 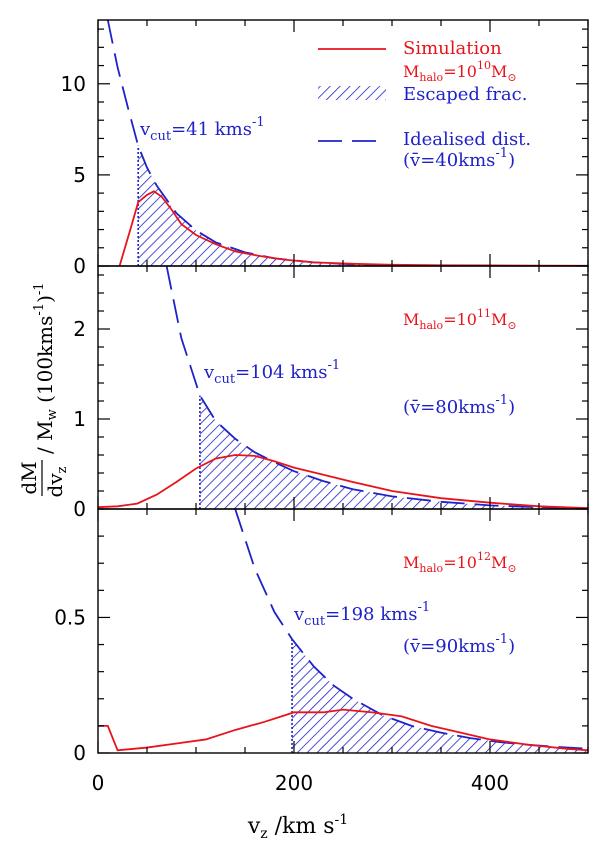 I want to click on mhalo-label-middle: Mhalo=1011M⊙, so click(x=460, y=319).